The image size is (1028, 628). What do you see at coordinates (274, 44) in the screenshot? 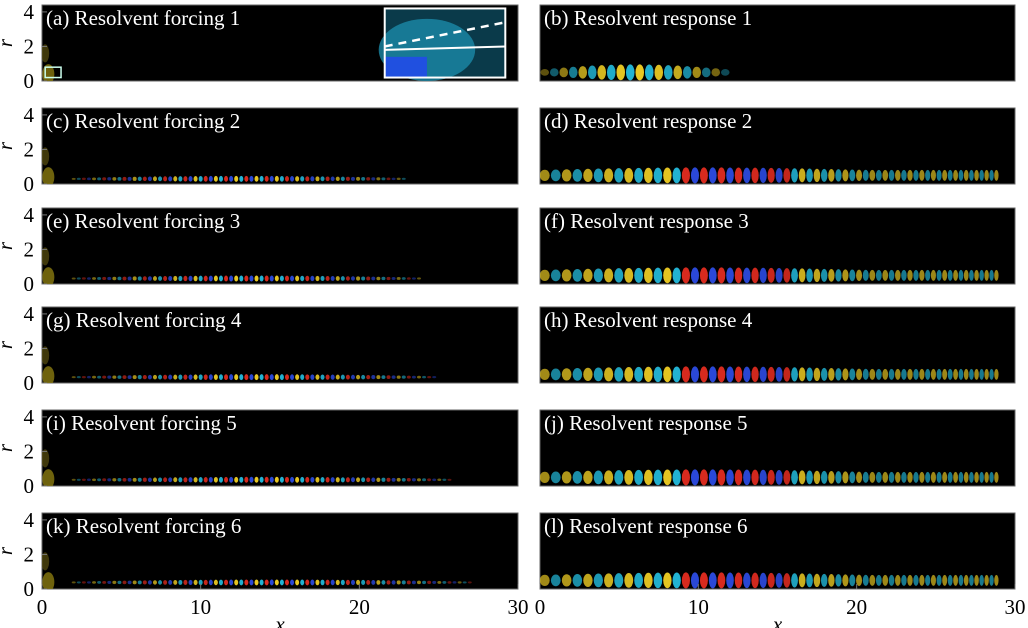
I see `field` at bounding box center [274, 44].